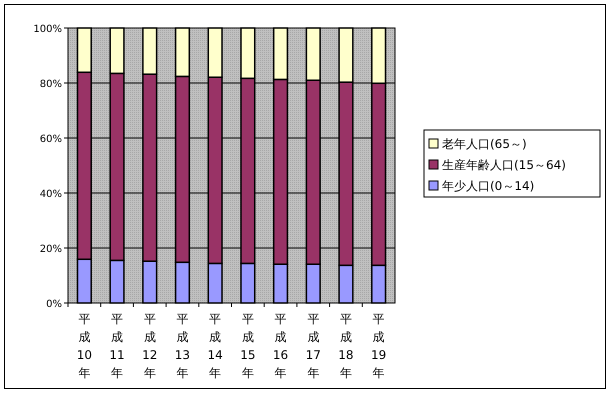 This screenshot has width=611, height=394. Describe the element at coordinates (248, 346) in the screenshot. I see `x-tick-label: 平成15年` at that location.